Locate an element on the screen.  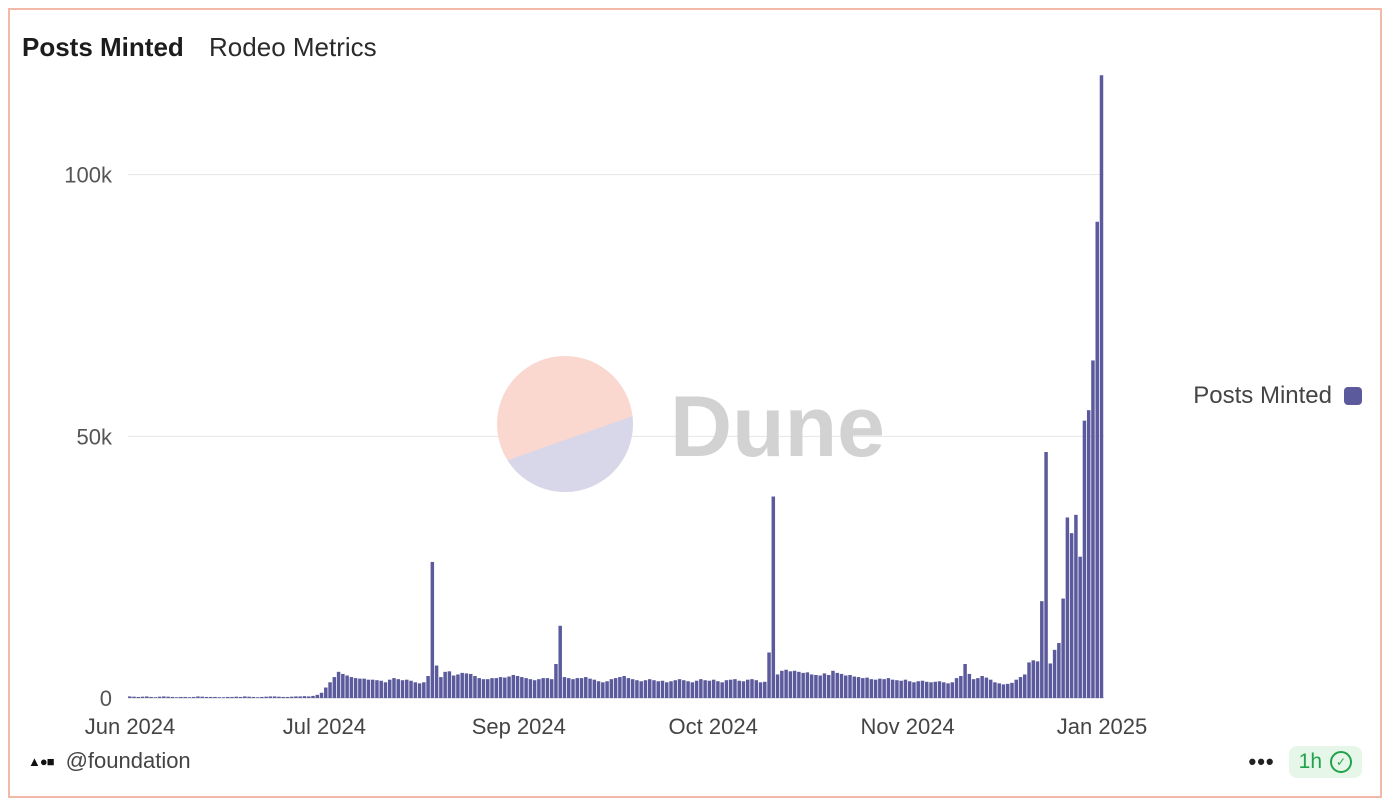
more-options-icon: ••• is located at coordinates (1261, 761).